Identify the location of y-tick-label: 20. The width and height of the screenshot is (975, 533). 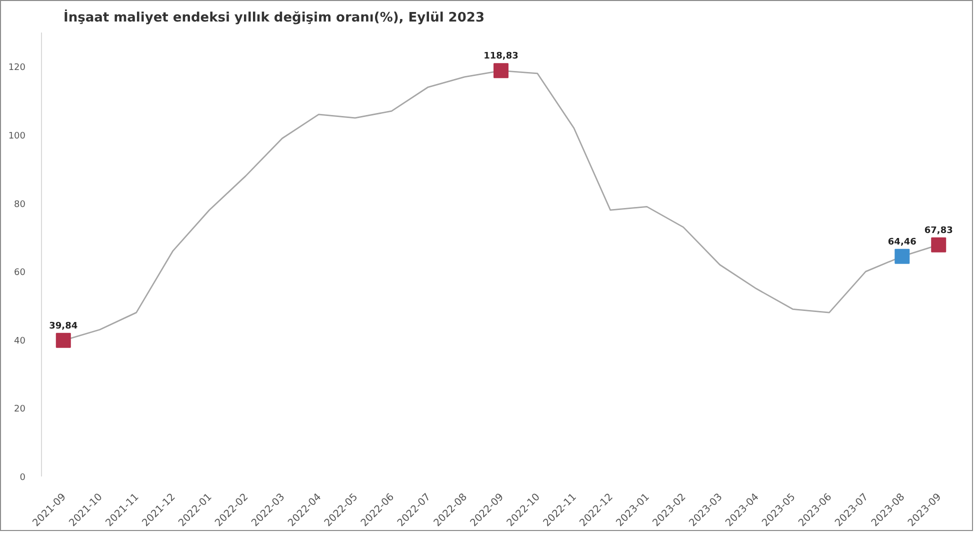
(20, 409).